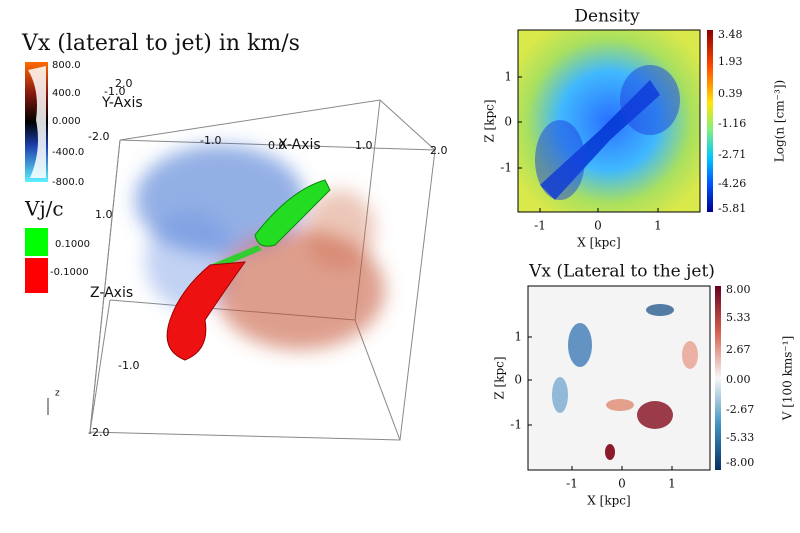 The height and width of the screenshot is (533, 800). What do you see at coordinates (277, 145) in the screenshot?
I see `x-tick-label: 0.0` at bounding box center [277, 145].